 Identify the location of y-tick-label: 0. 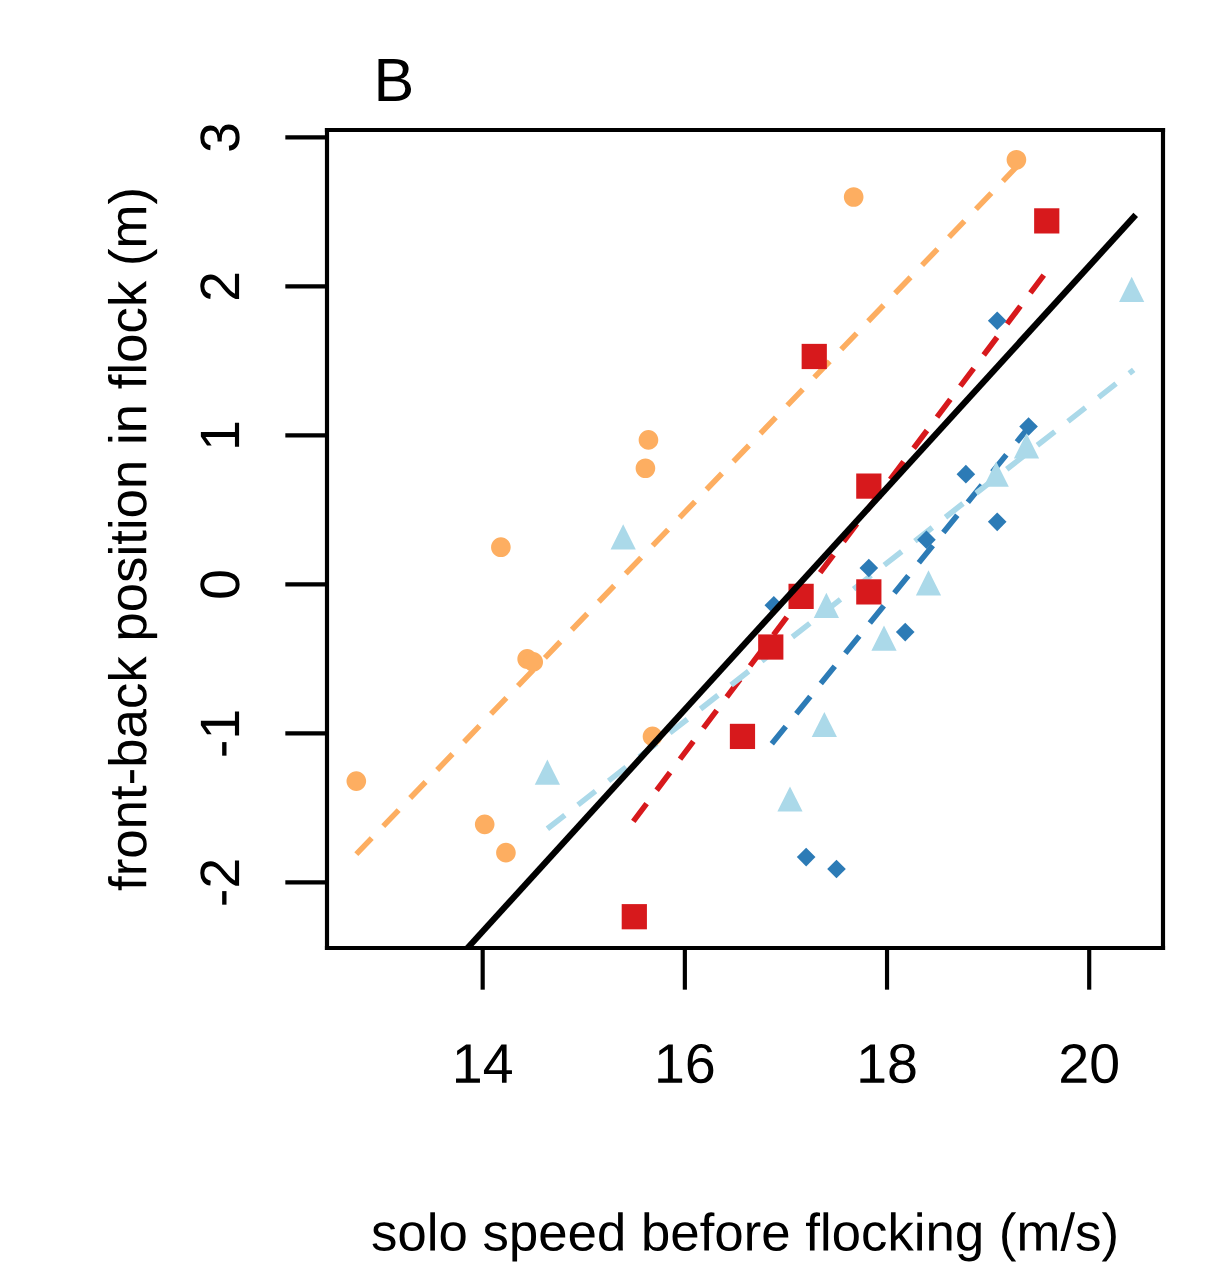
(220, 584).